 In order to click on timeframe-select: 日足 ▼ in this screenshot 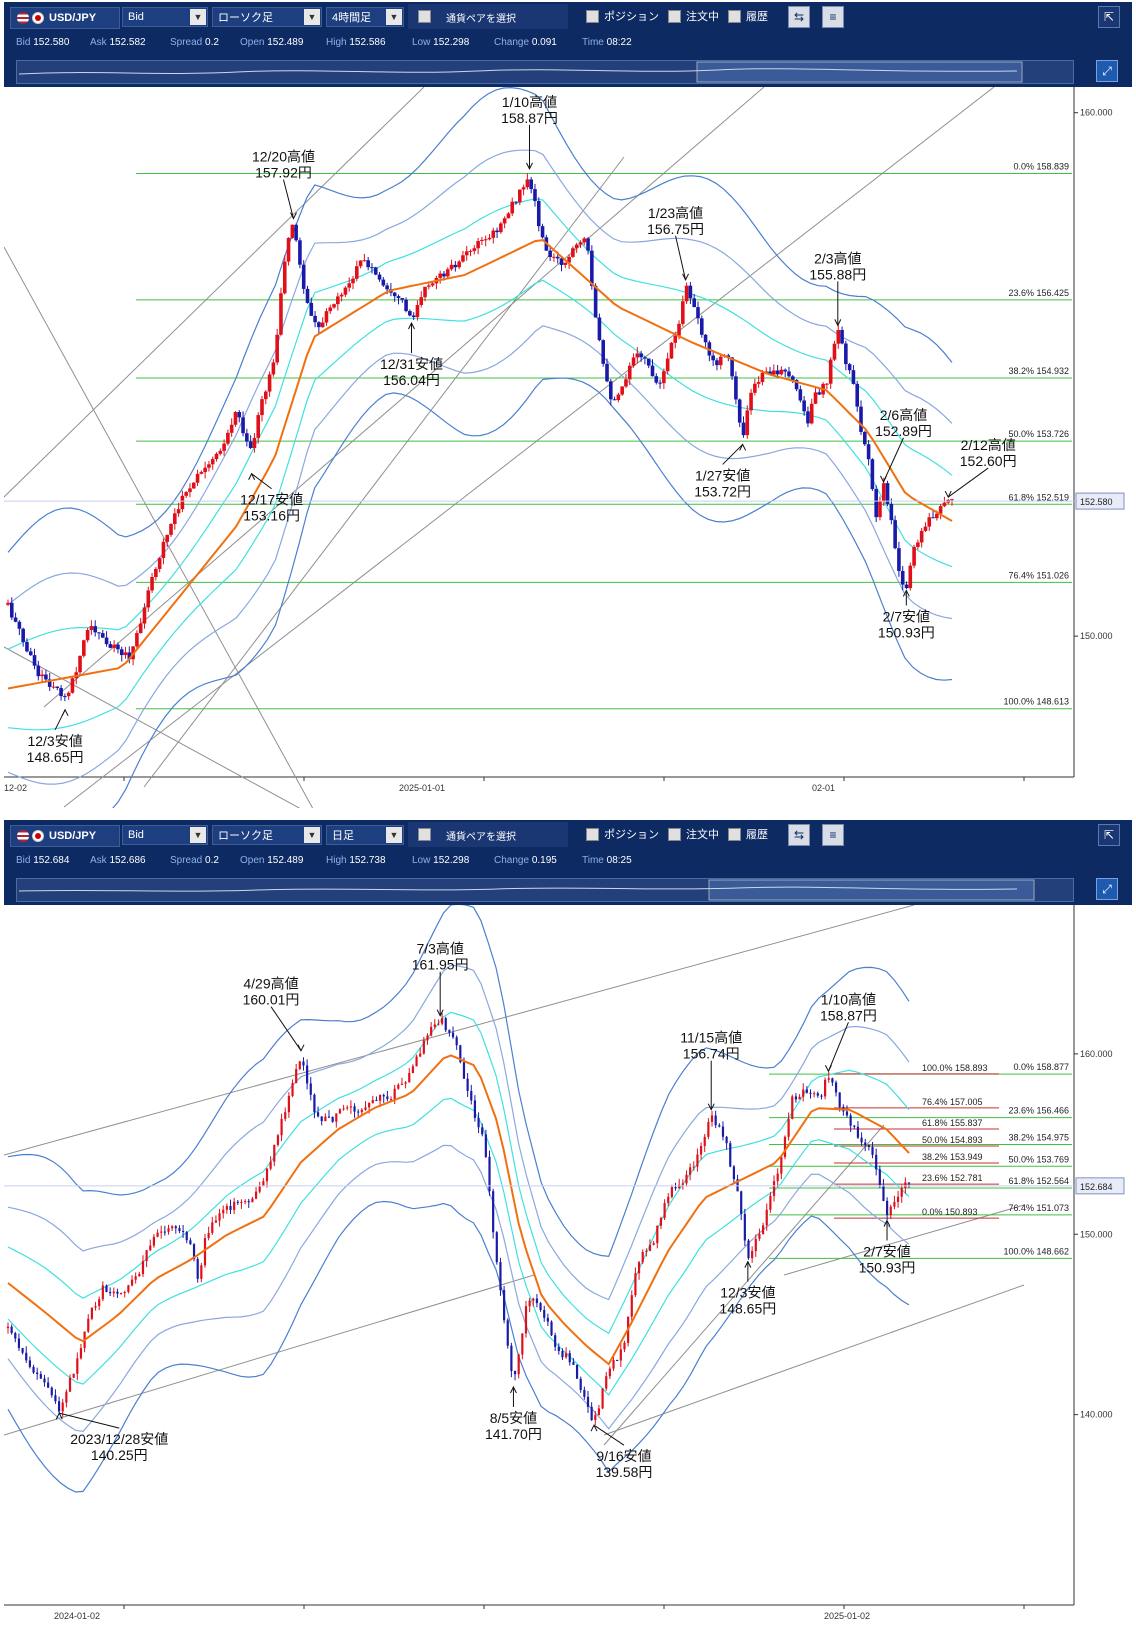, I will do `click(365, 835)`.